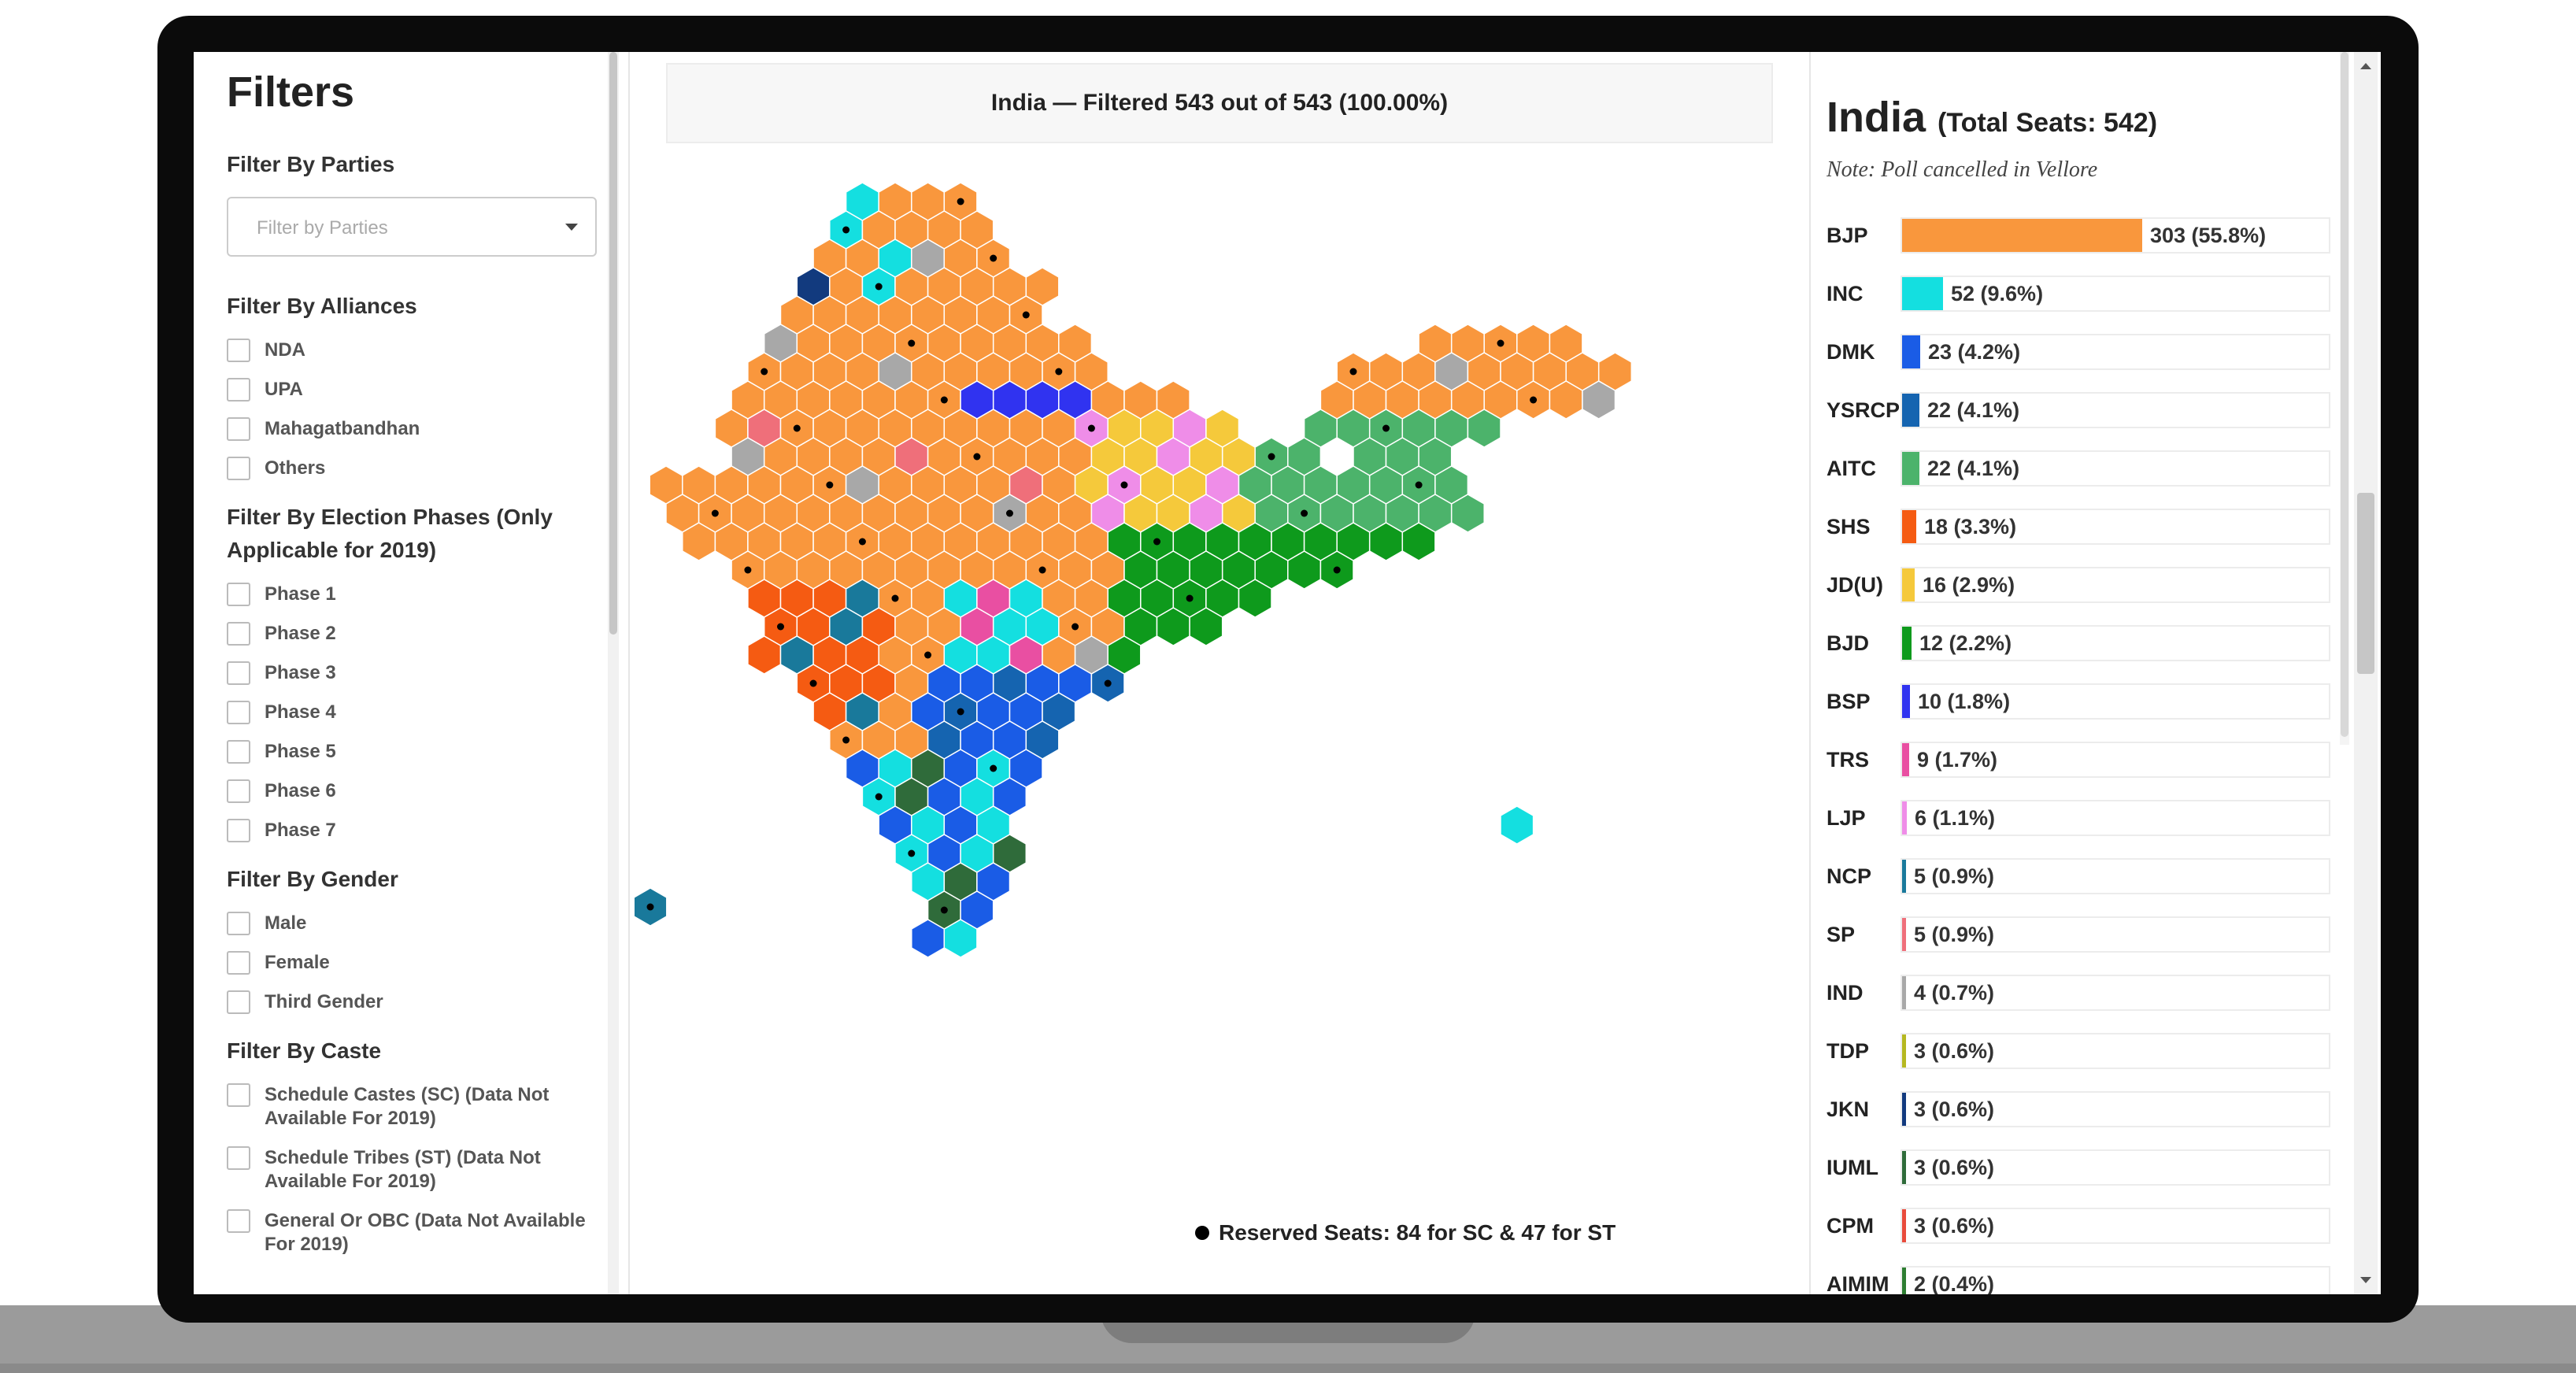 This screenshot has height=1373, width=2576. Describe the element at coordinates (1955, 817) in the screenshot. I see `party-seat-count: 6 (1.1%)` at that location.